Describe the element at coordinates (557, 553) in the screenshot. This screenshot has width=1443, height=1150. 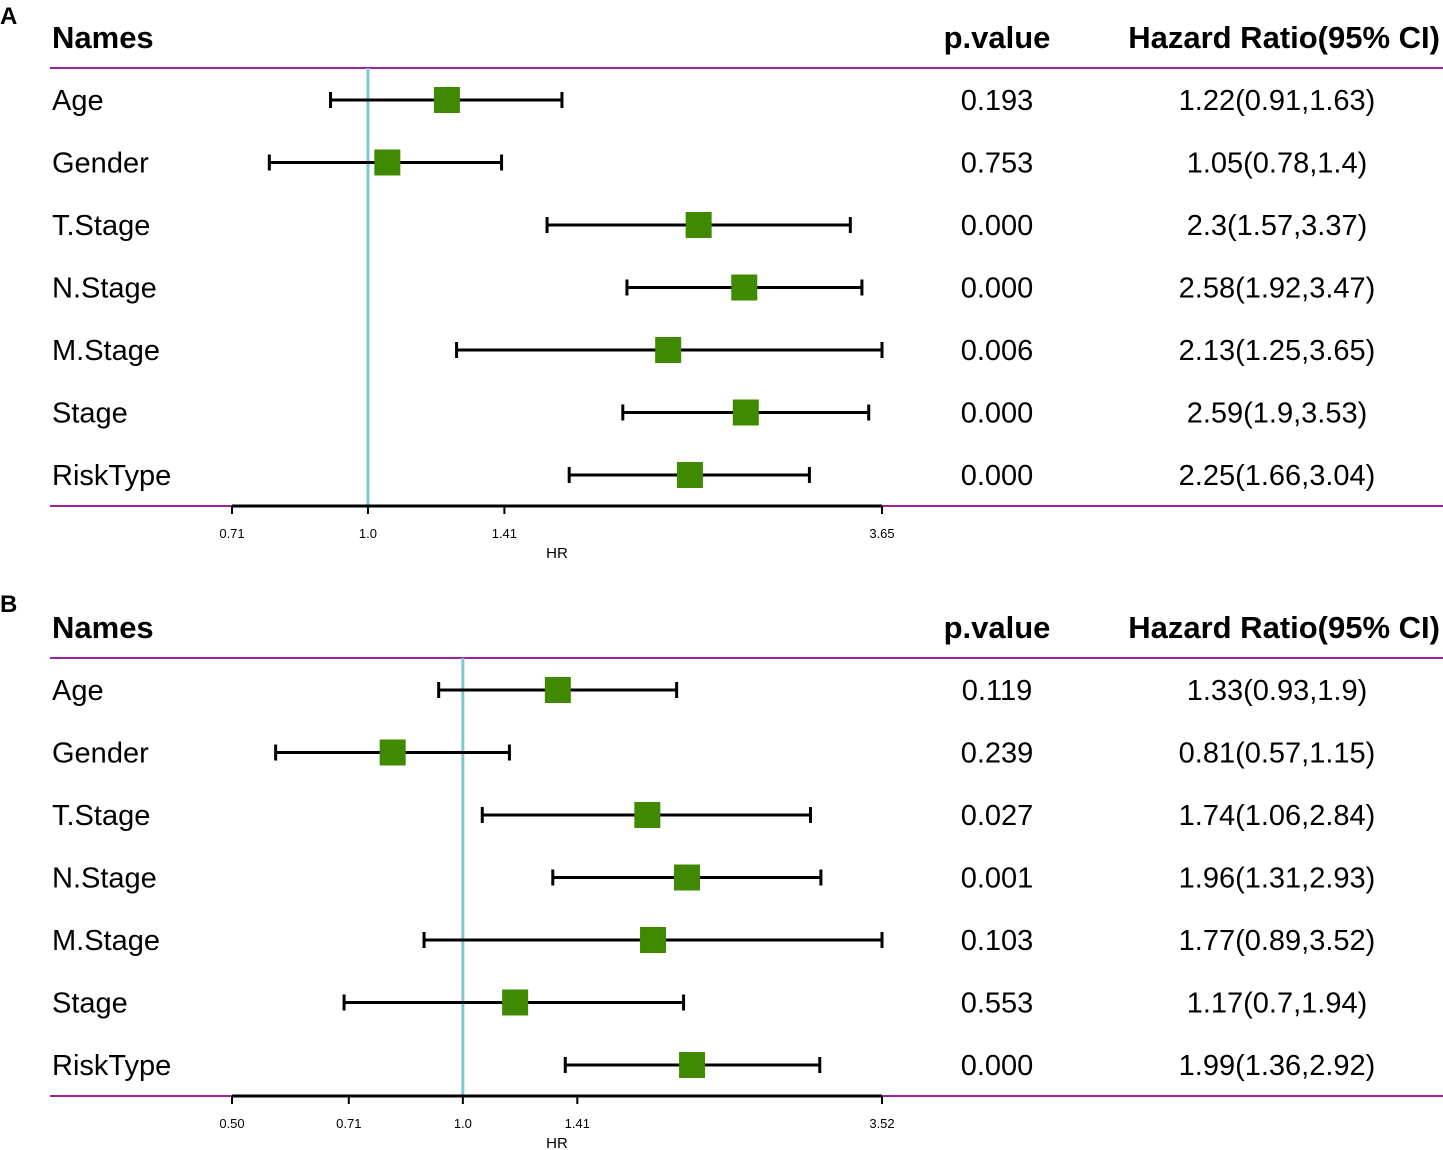
I see `panel-a-x-axis-label: HR` at that location.